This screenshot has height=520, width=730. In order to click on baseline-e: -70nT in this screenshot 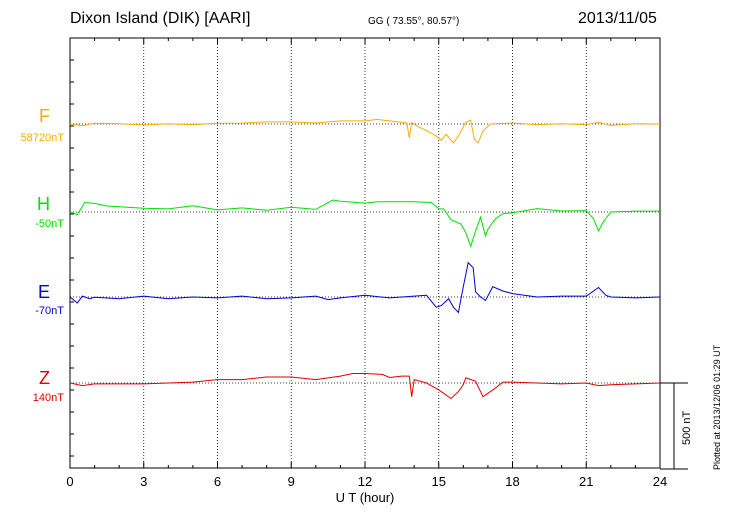, I will do `click(49, 311)`.